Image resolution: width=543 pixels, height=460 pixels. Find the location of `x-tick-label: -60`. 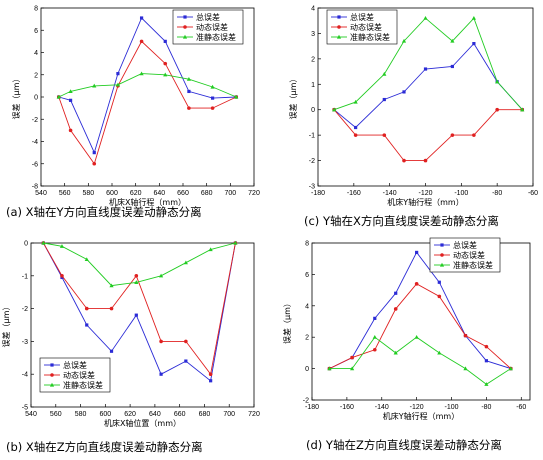

x-tick-label: -60 is located at coordinates (533, 193).